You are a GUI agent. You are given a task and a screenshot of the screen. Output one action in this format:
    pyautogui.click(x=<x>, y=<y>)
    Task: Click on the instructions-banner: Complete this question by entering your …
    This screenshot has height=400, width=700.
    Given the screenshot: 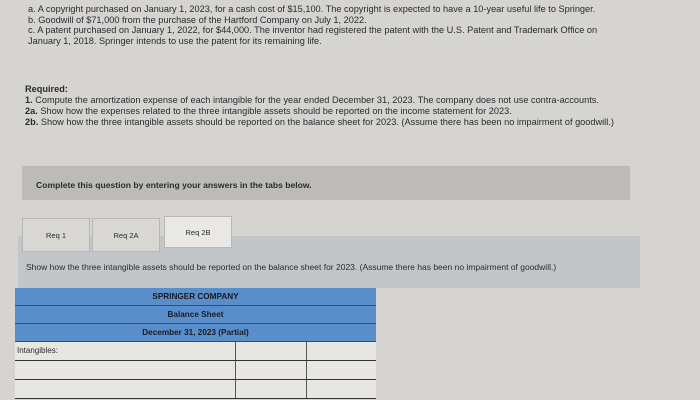 What is the action you would take?
    pyautogui.click(x=326, y=183)
    